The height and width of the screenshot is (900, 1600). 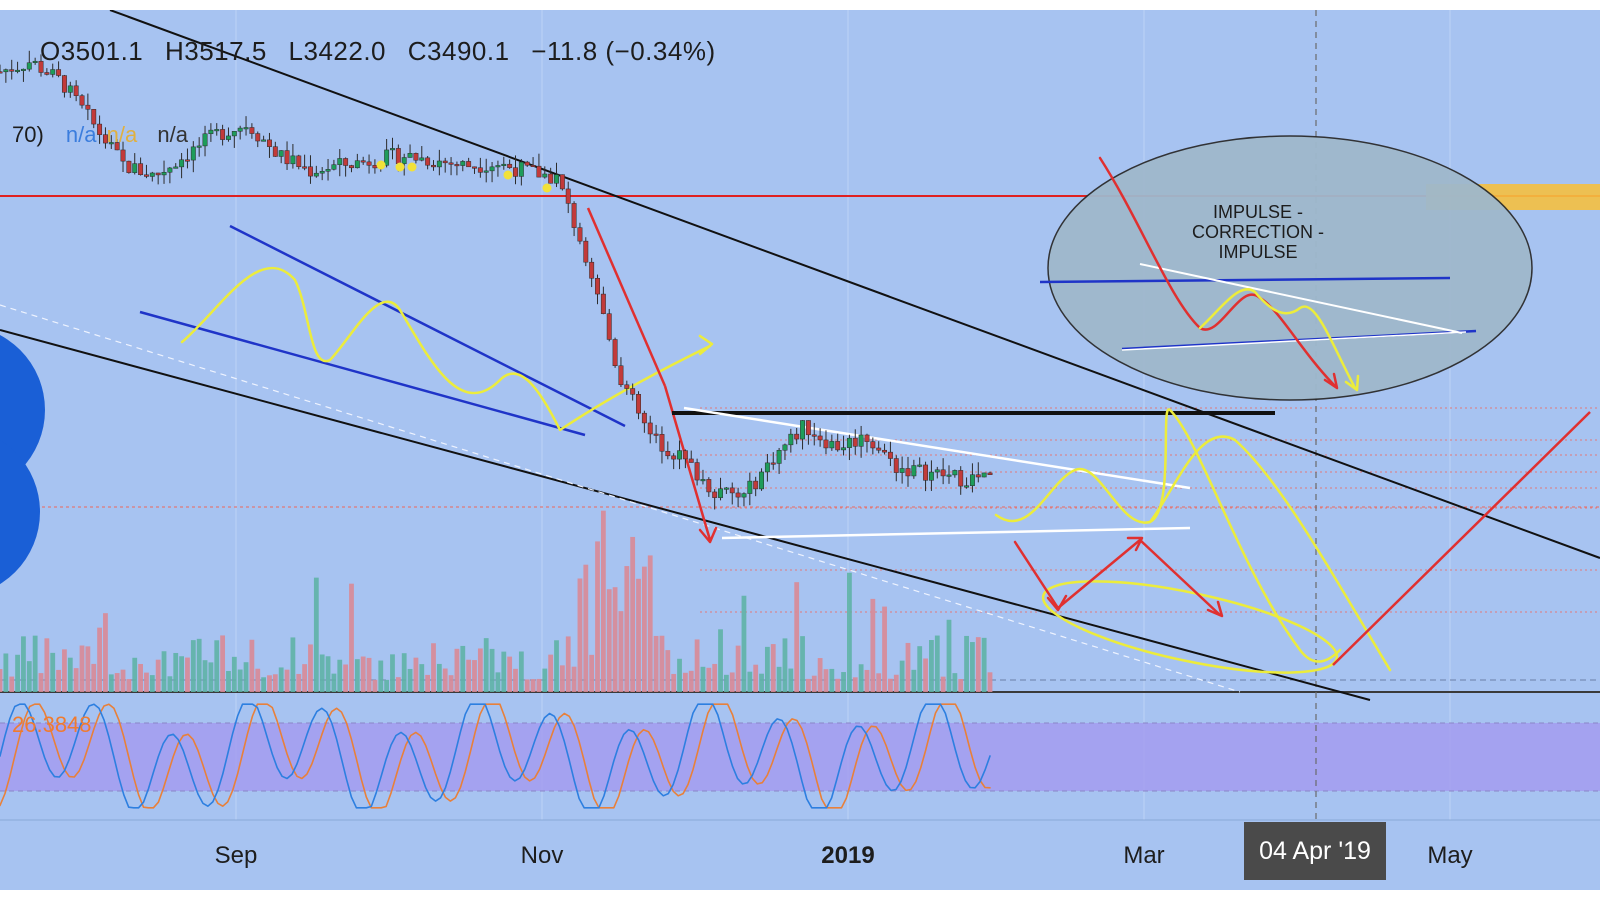 I want to click on indicator-label: 70), so click(x=28, y=134).